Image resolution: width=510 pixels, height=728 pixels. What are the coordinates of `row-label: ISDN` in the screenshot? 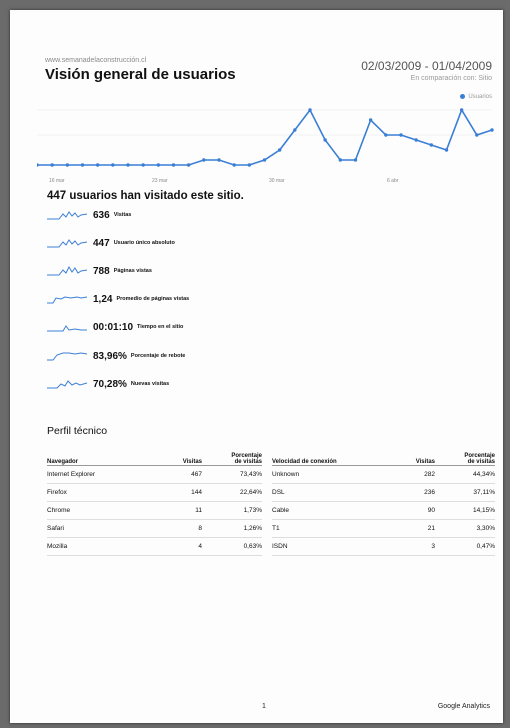 It's located at (331, 546).